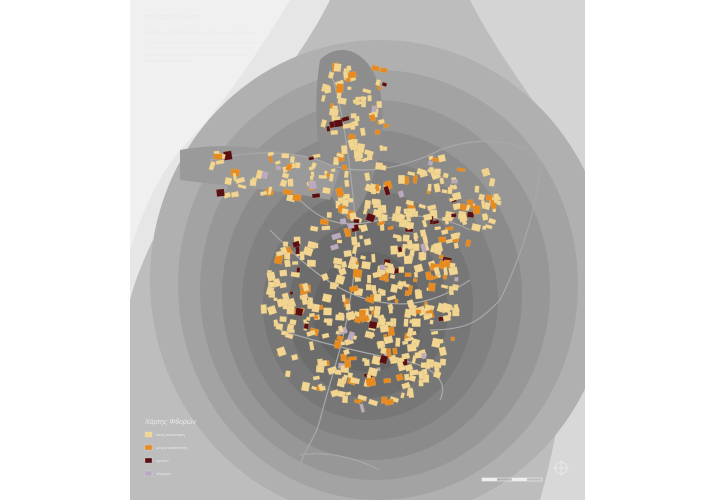  I want to click on legend-label: αδόμητο, so click(164, 473).